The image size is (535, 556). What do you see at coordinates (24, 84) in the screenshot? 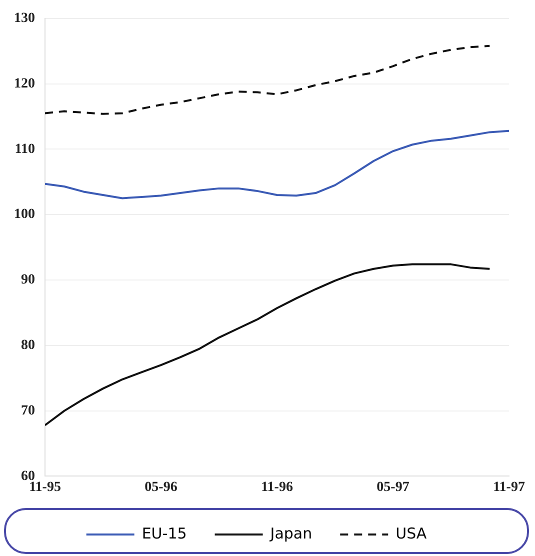
I see `y-tick-label: 120` at bounding box center [24, 84].